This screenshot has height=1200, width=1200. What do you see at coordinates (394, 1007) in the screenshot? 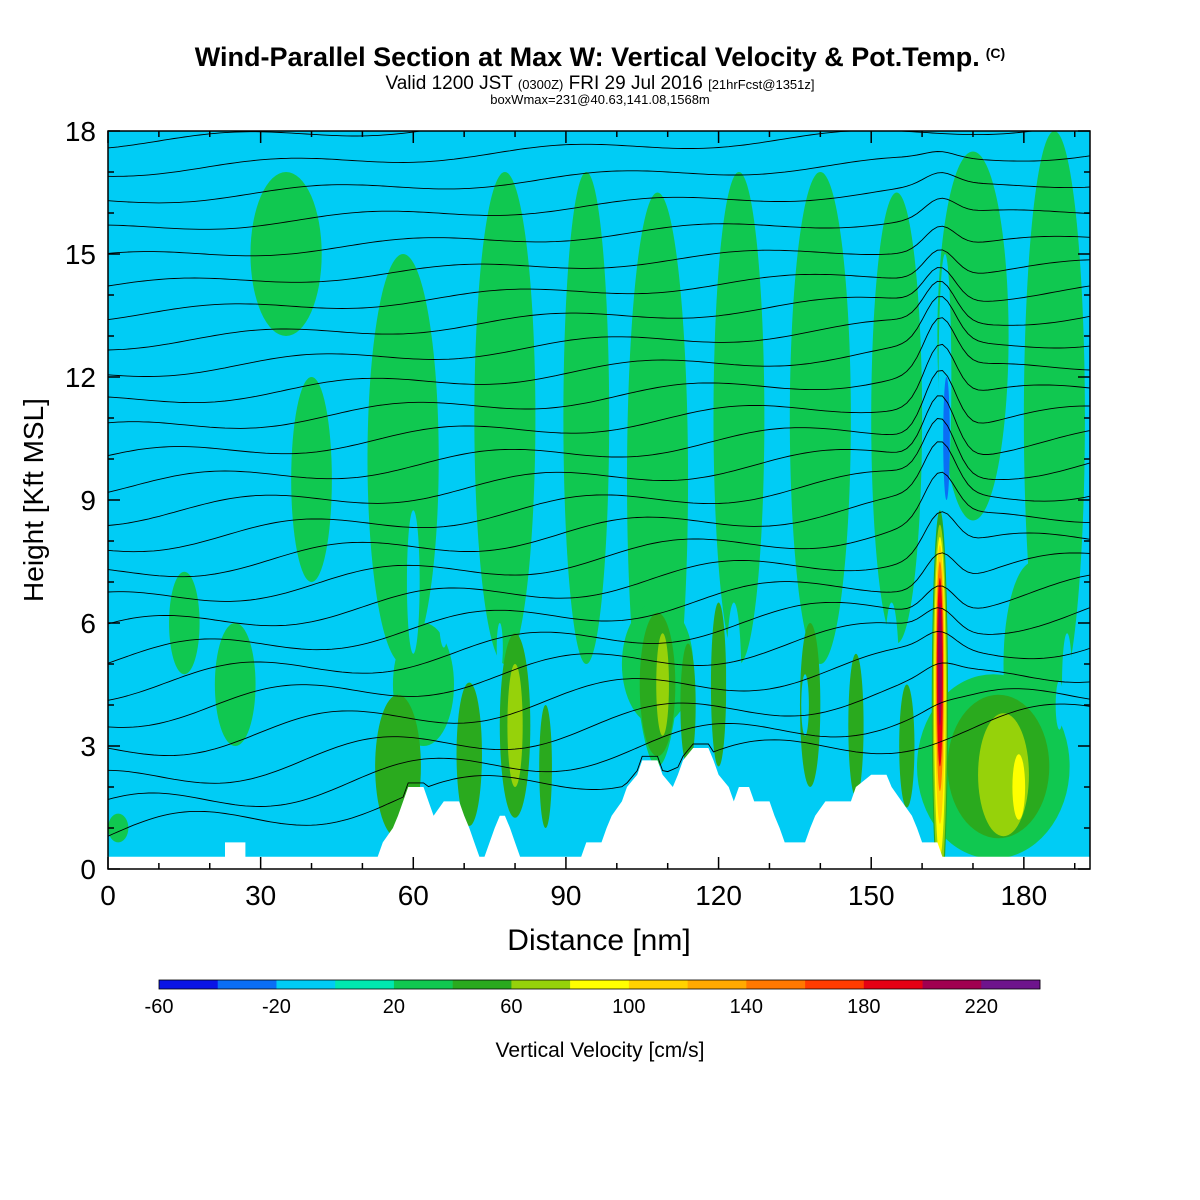
I see `colorbar-tick-label: 20` at bounding box center [394, 1007].